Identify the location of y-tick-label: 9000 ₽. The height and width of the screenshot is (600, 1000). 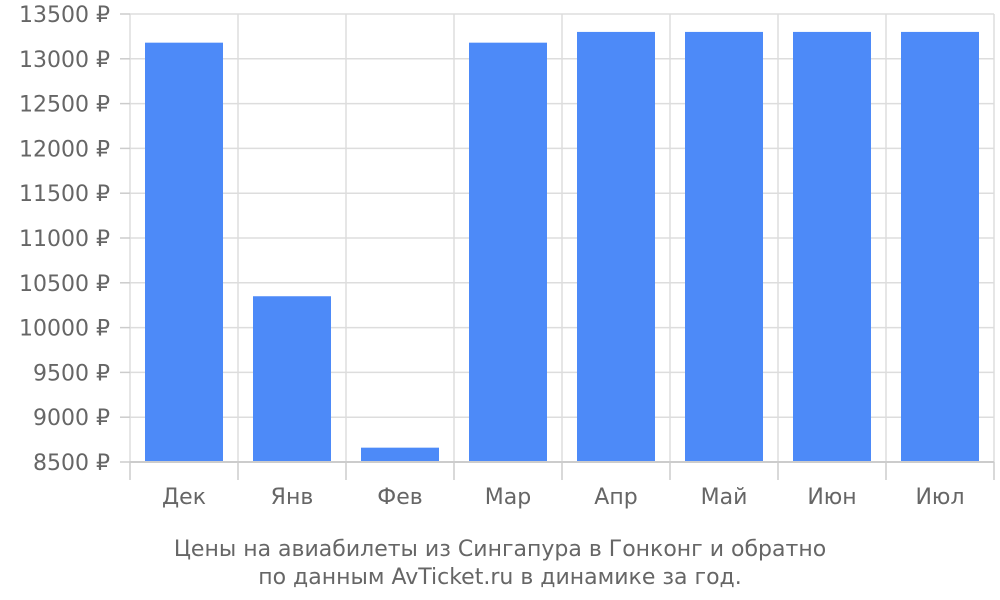
(71, 418).